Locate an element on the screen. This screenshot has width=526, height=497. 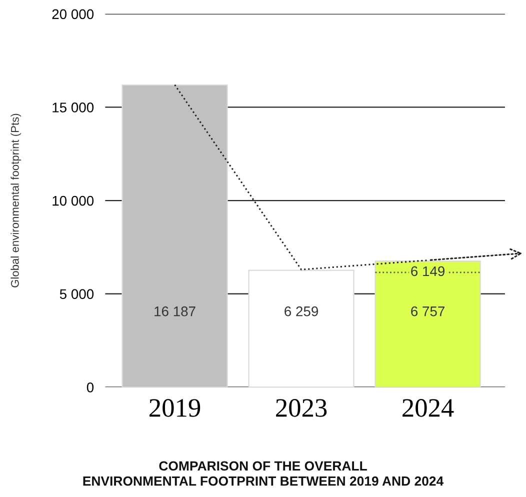
data-label: 6 259 is located at coordinates (301, 311).